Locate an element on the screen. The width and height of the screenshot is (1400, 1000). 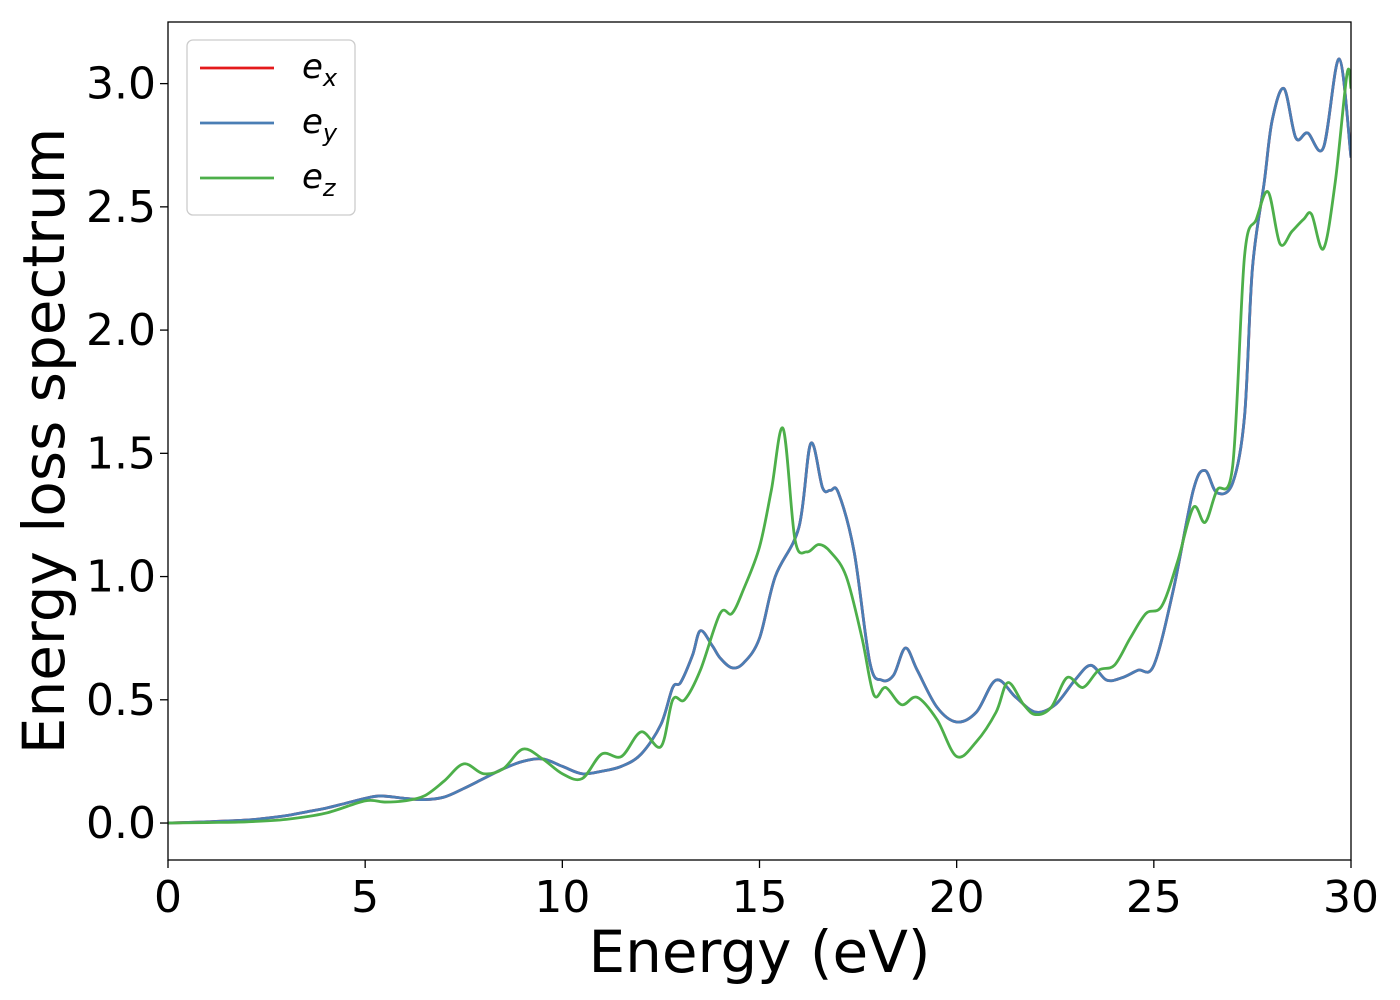
x-tick-label: 30 is located at coordinates (1351, 897).